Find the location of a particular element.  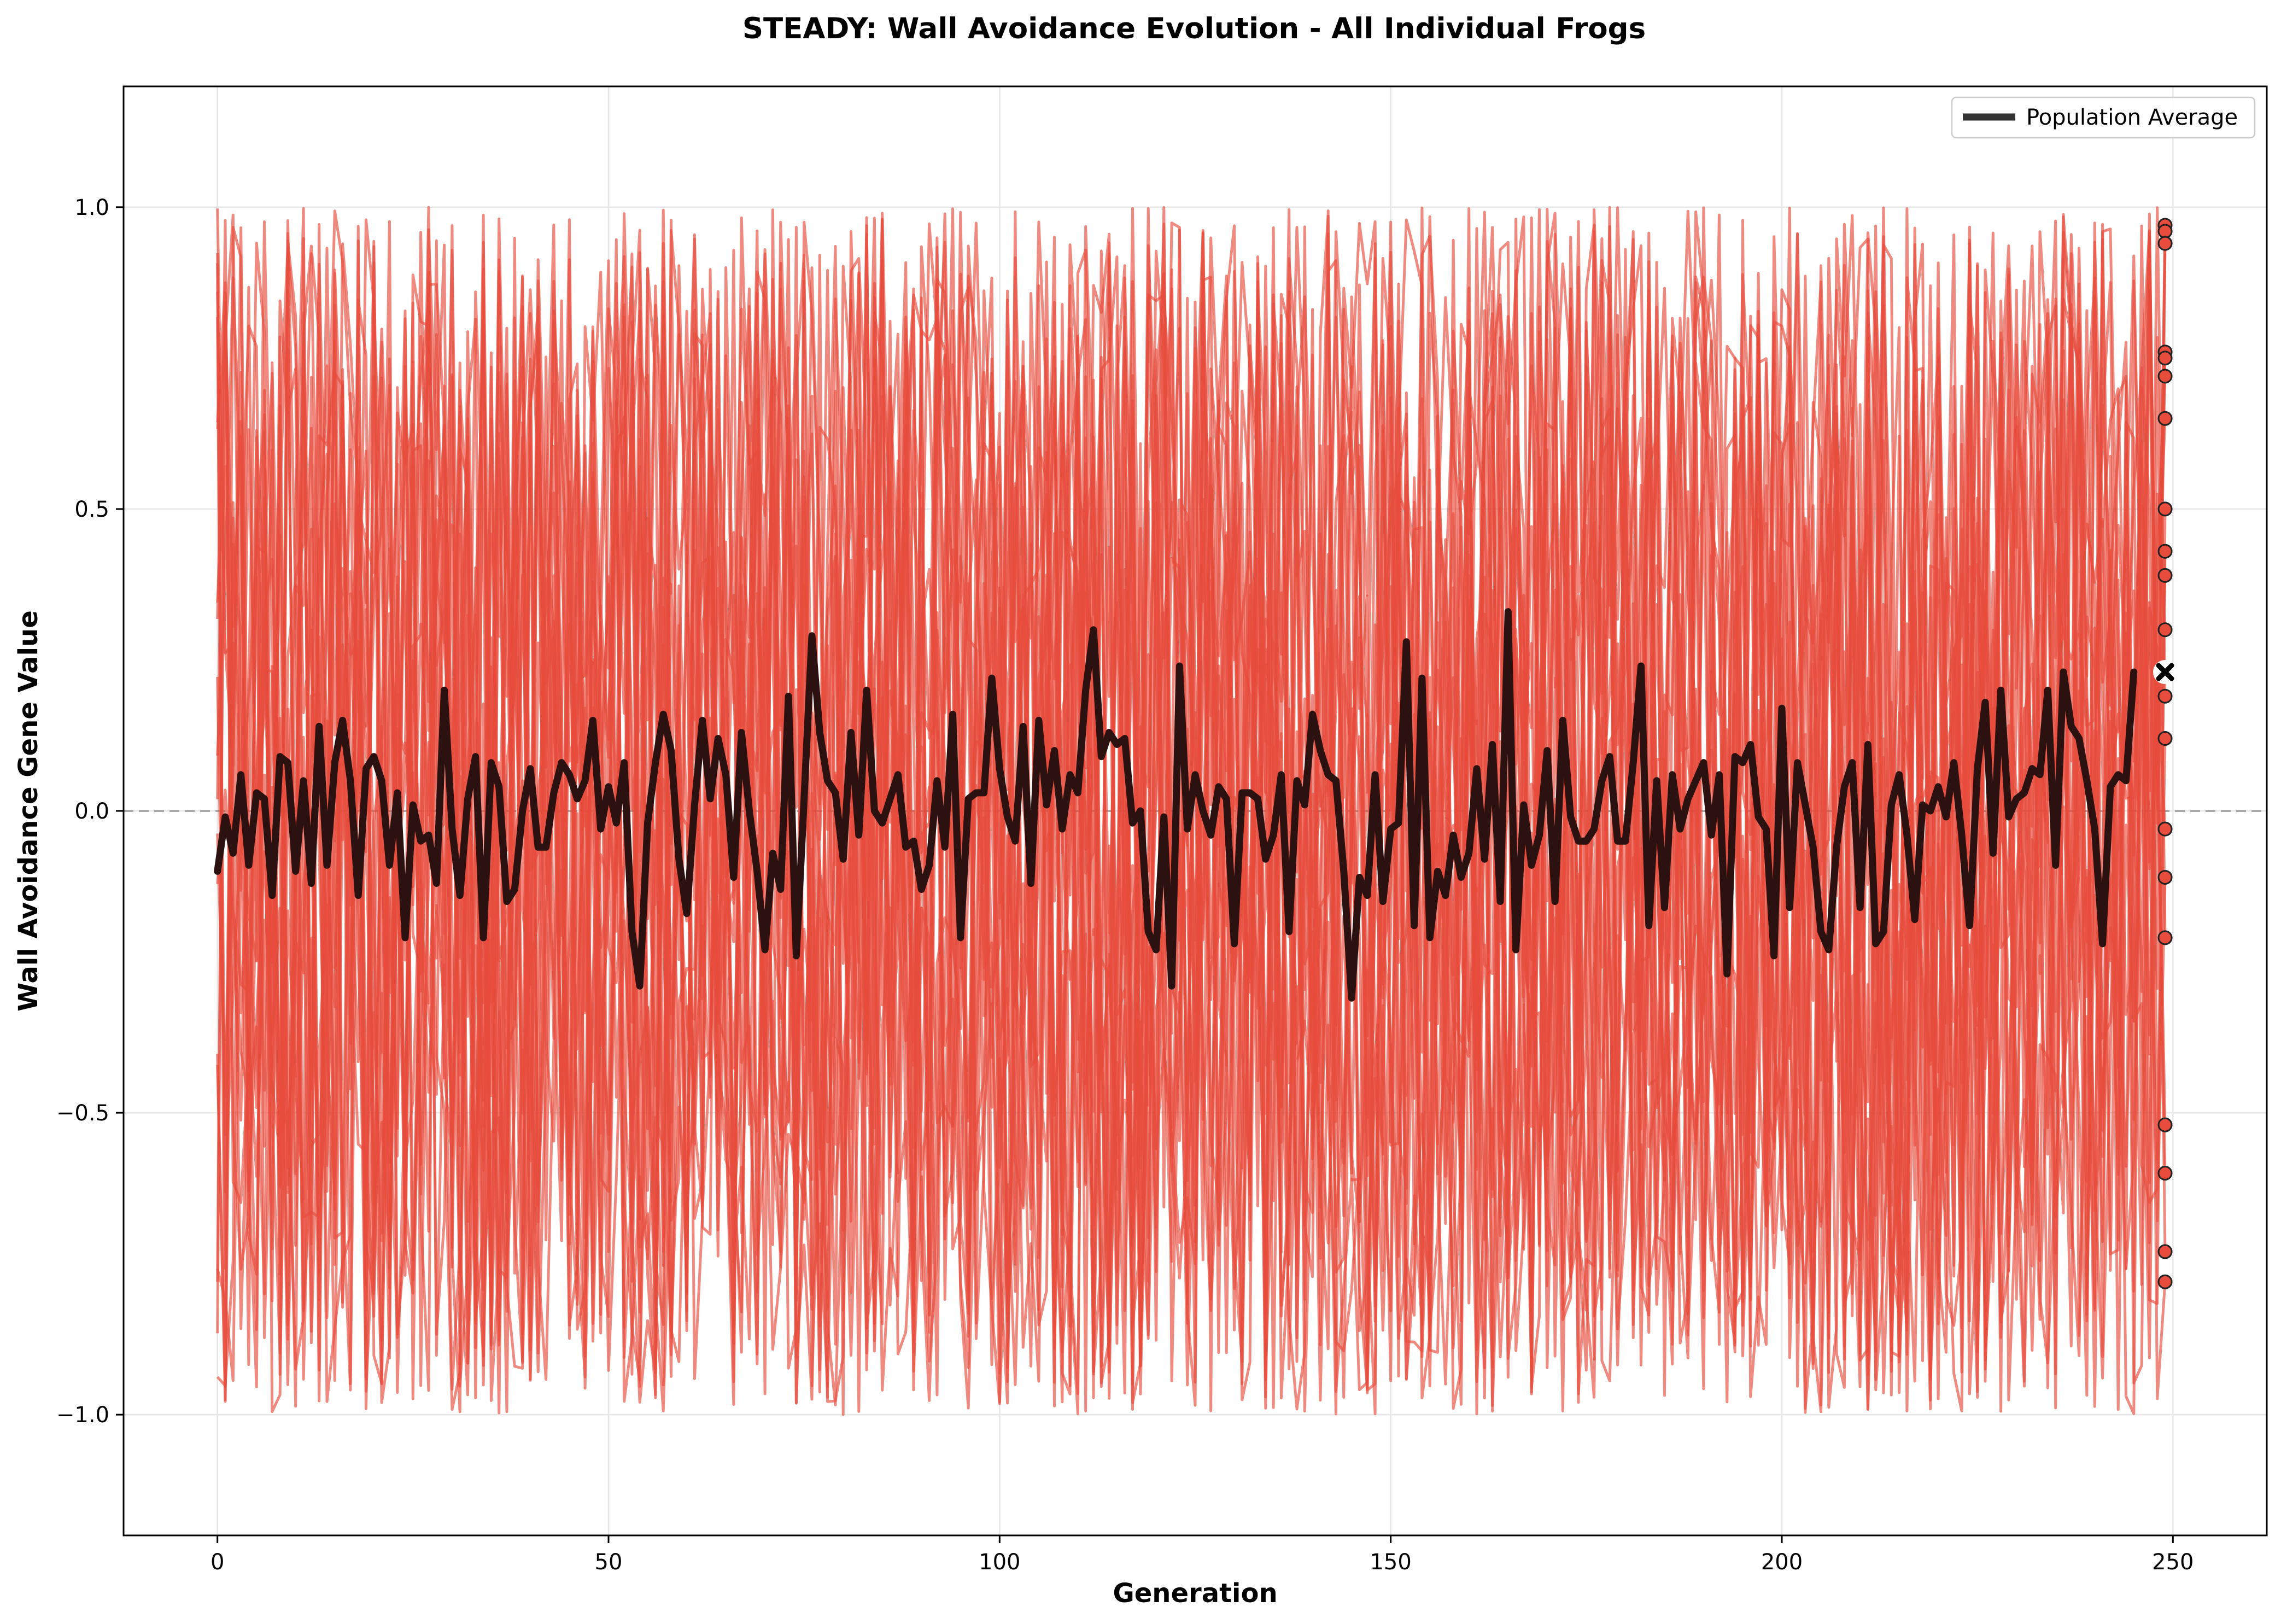

legend-box is located at coordinates (2103, 118).